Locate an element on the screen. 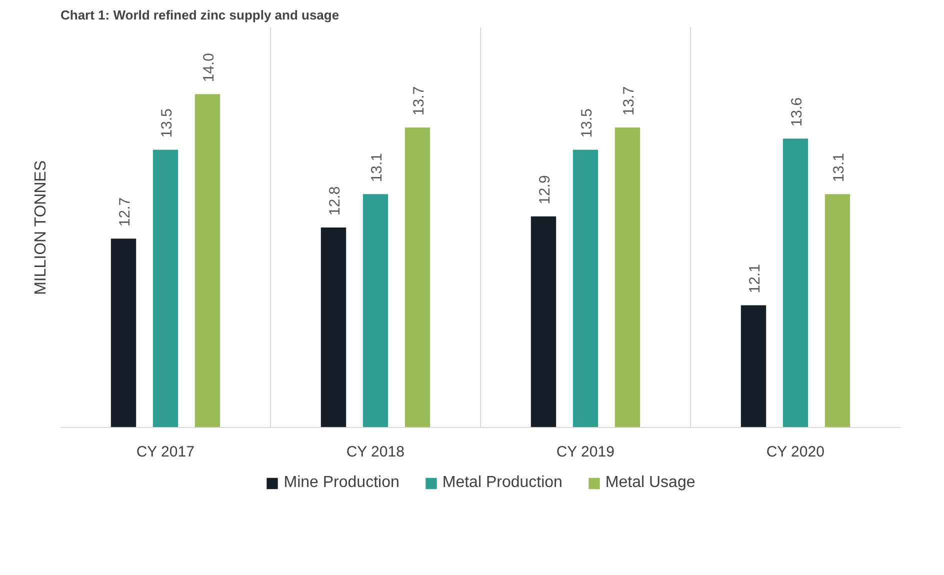 The width and height of the screenshot is (944, 575). chart-title: Chart 1: World refined zinc supply and usage is located at coordinates (200, 15).